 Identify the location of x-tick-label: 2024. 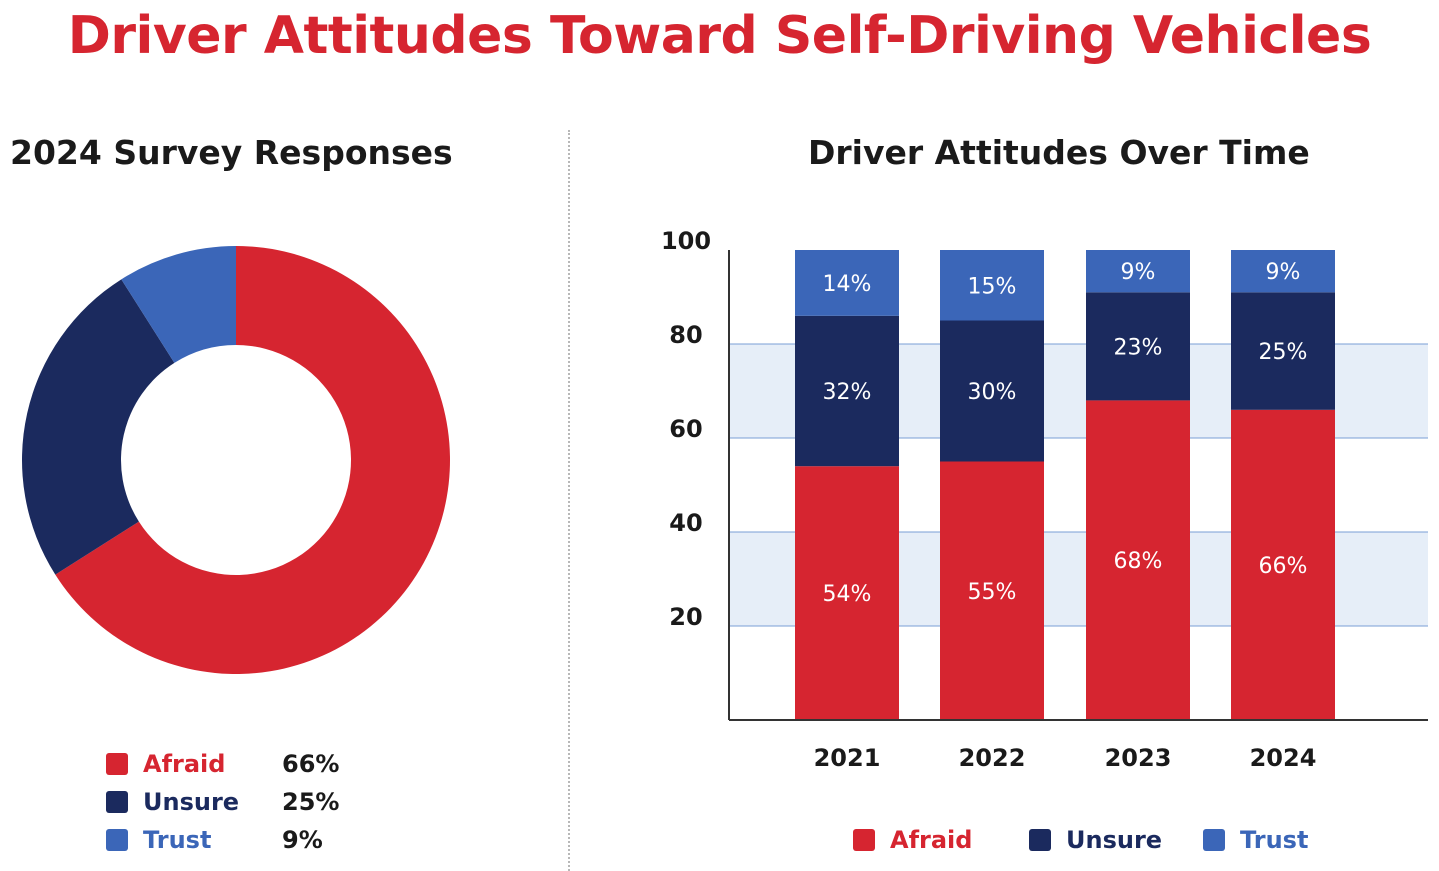
(1283, 758).